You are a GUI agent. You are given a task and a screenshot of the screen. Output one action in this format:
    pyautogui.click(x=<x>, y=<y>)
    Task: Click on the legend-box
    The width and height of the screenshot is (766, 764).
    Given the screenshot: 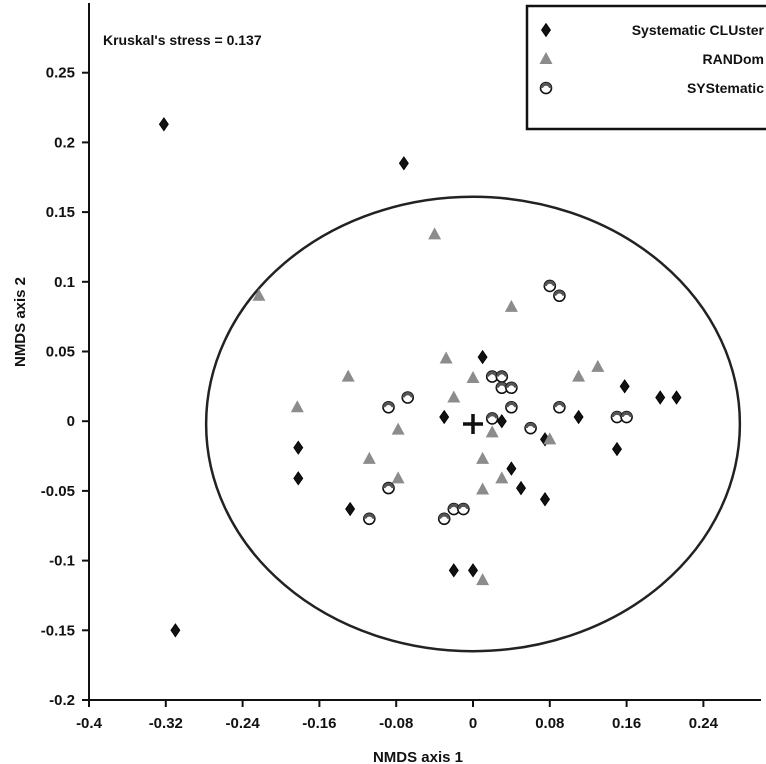 What is the action you would take?
    pyautogui.click(x=645, y=67)
    